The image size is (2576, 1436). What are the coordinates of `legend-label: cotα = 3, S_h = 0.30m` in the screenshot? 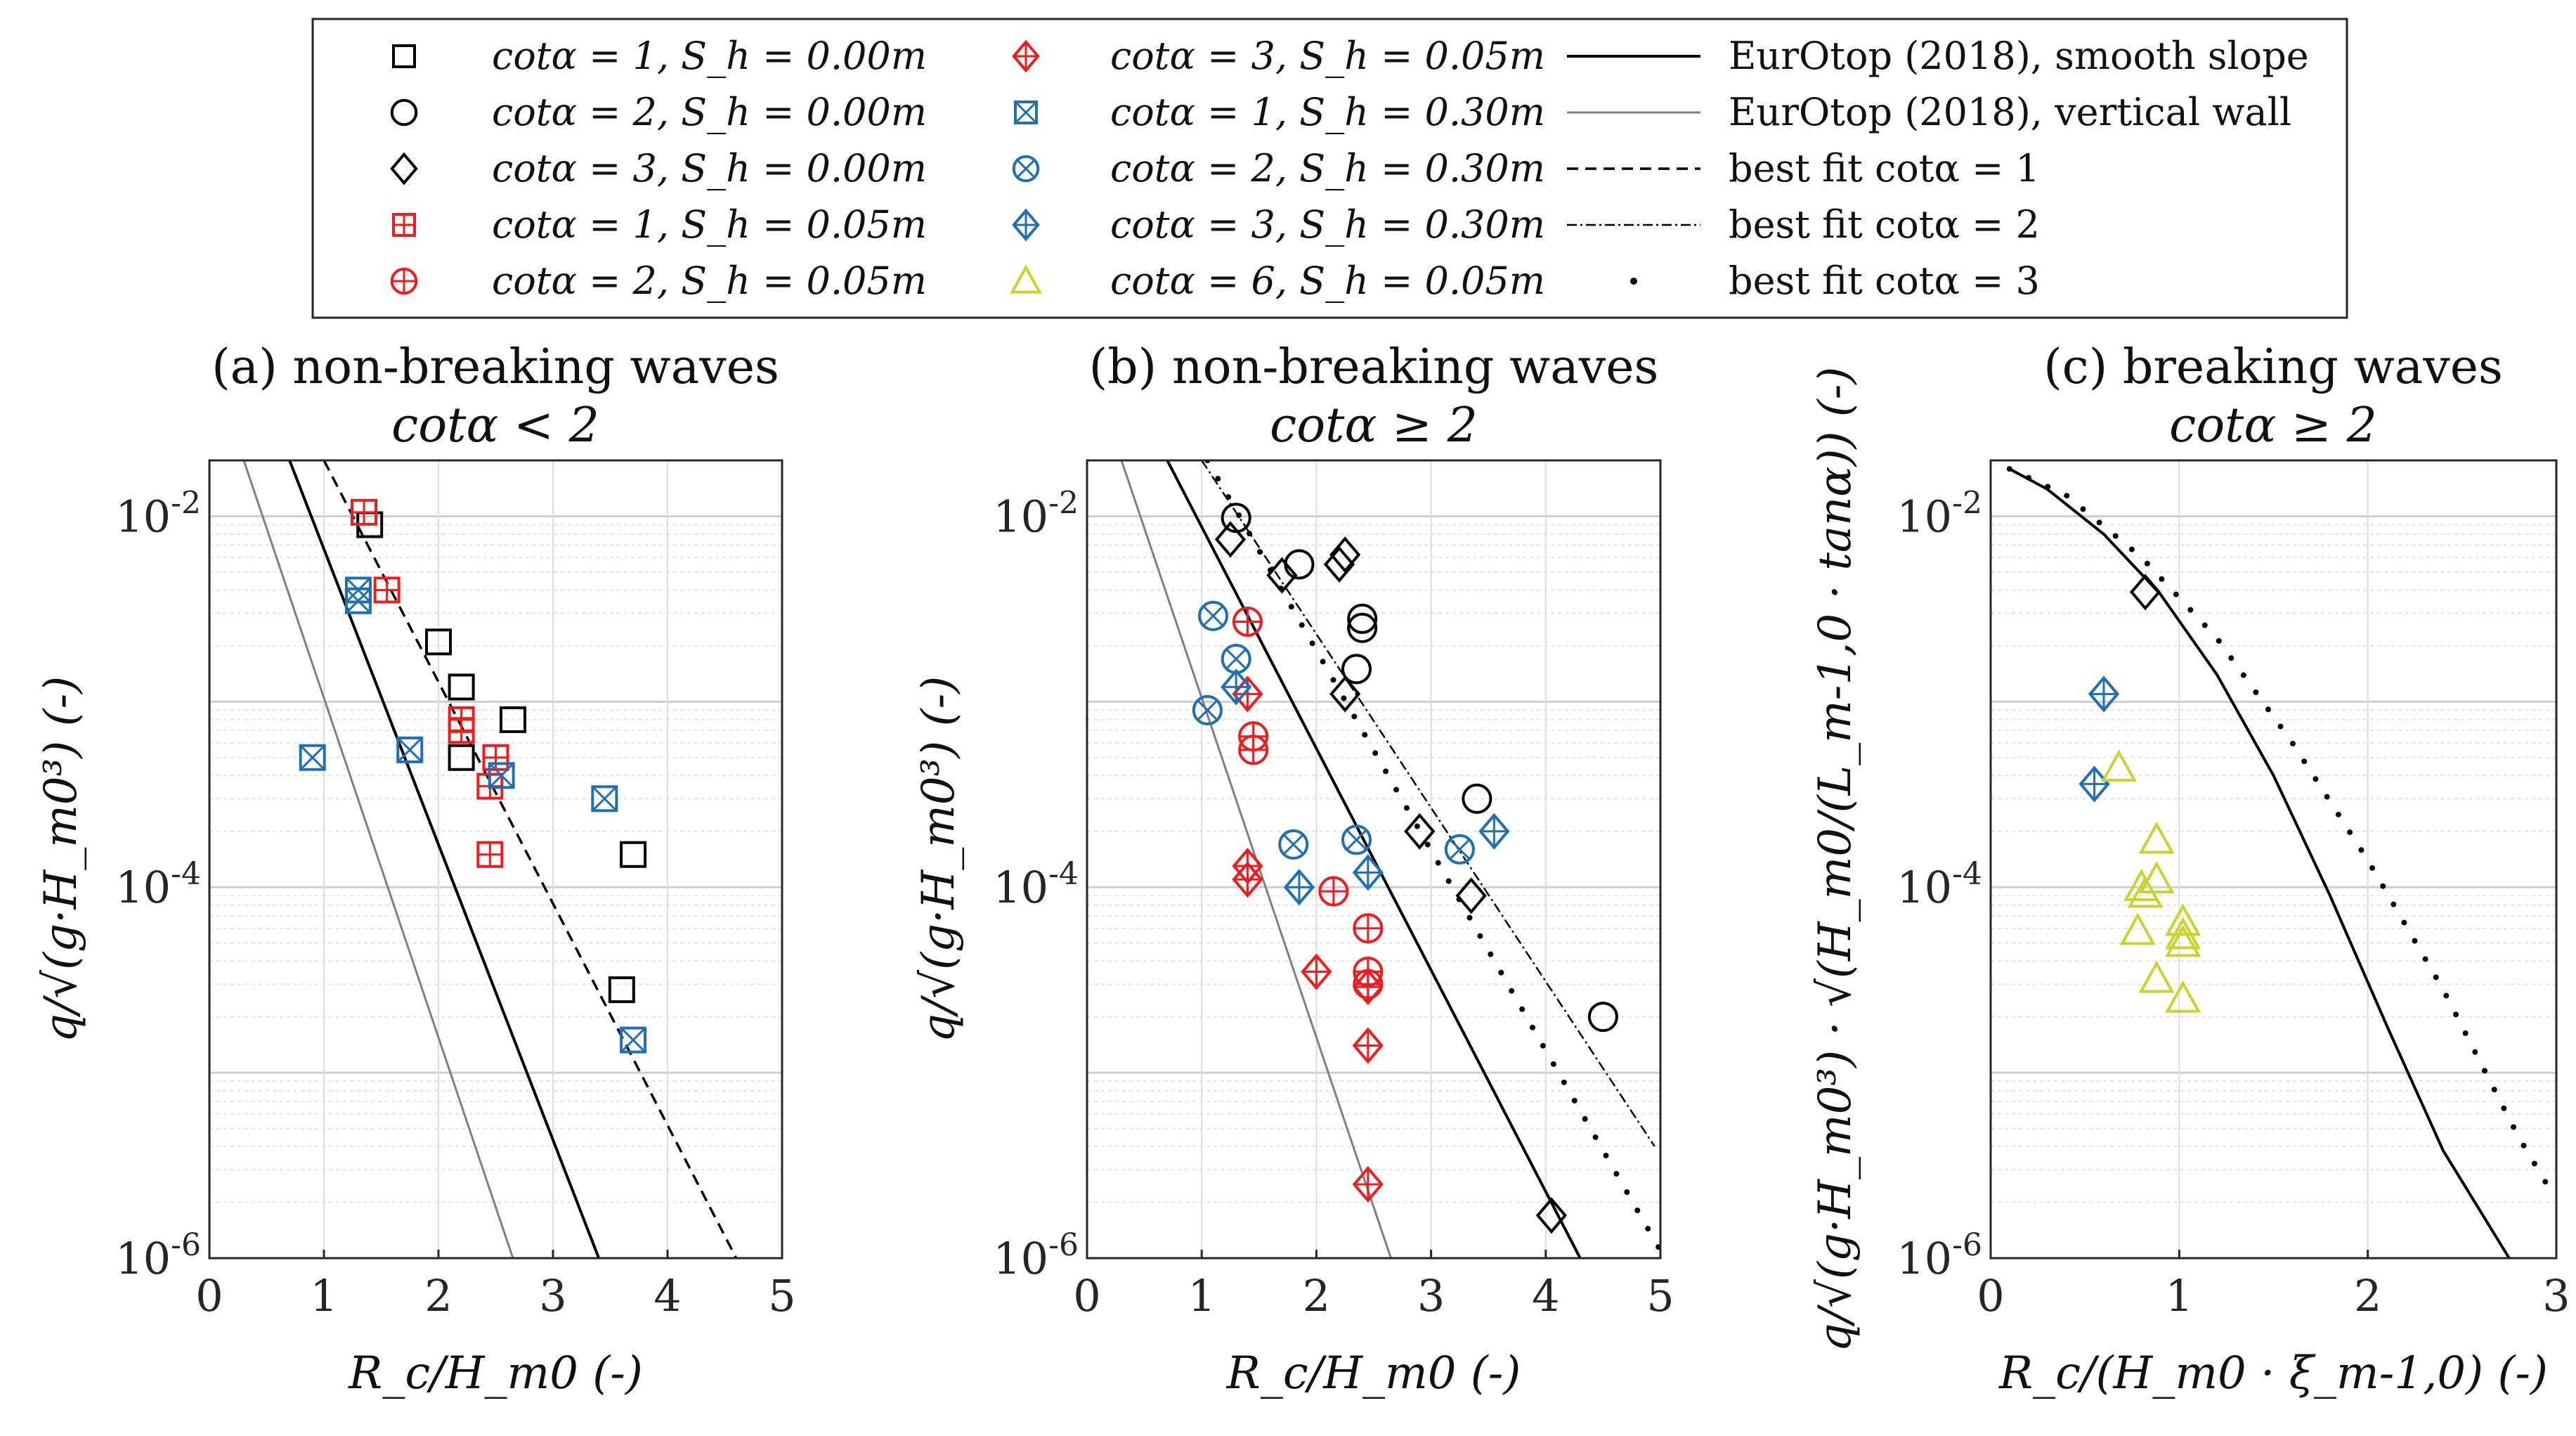 It's located at (1327, 224).